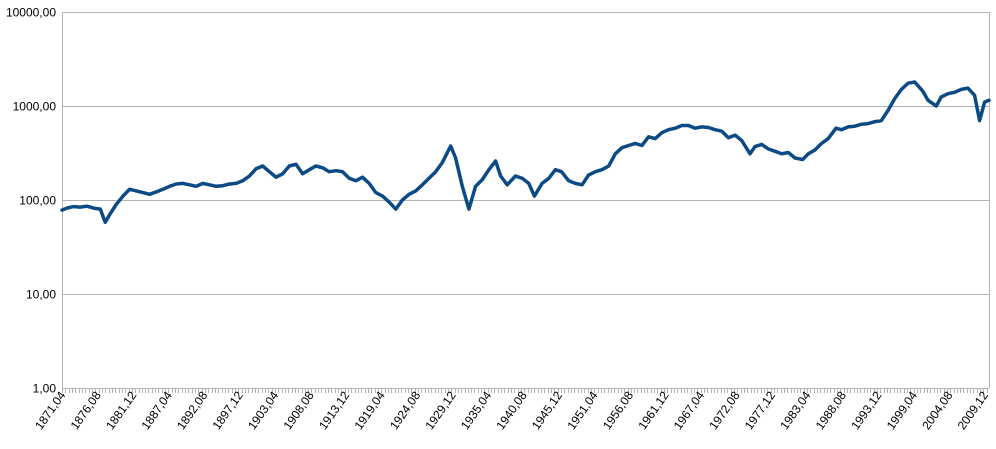 Image resolution: width=996 pixels, height=449 pixels. What do you see at coordinates (31, 13) in the screenshot?
I see `y-tick-label: 10000,00` at bounding box center [31, 13].